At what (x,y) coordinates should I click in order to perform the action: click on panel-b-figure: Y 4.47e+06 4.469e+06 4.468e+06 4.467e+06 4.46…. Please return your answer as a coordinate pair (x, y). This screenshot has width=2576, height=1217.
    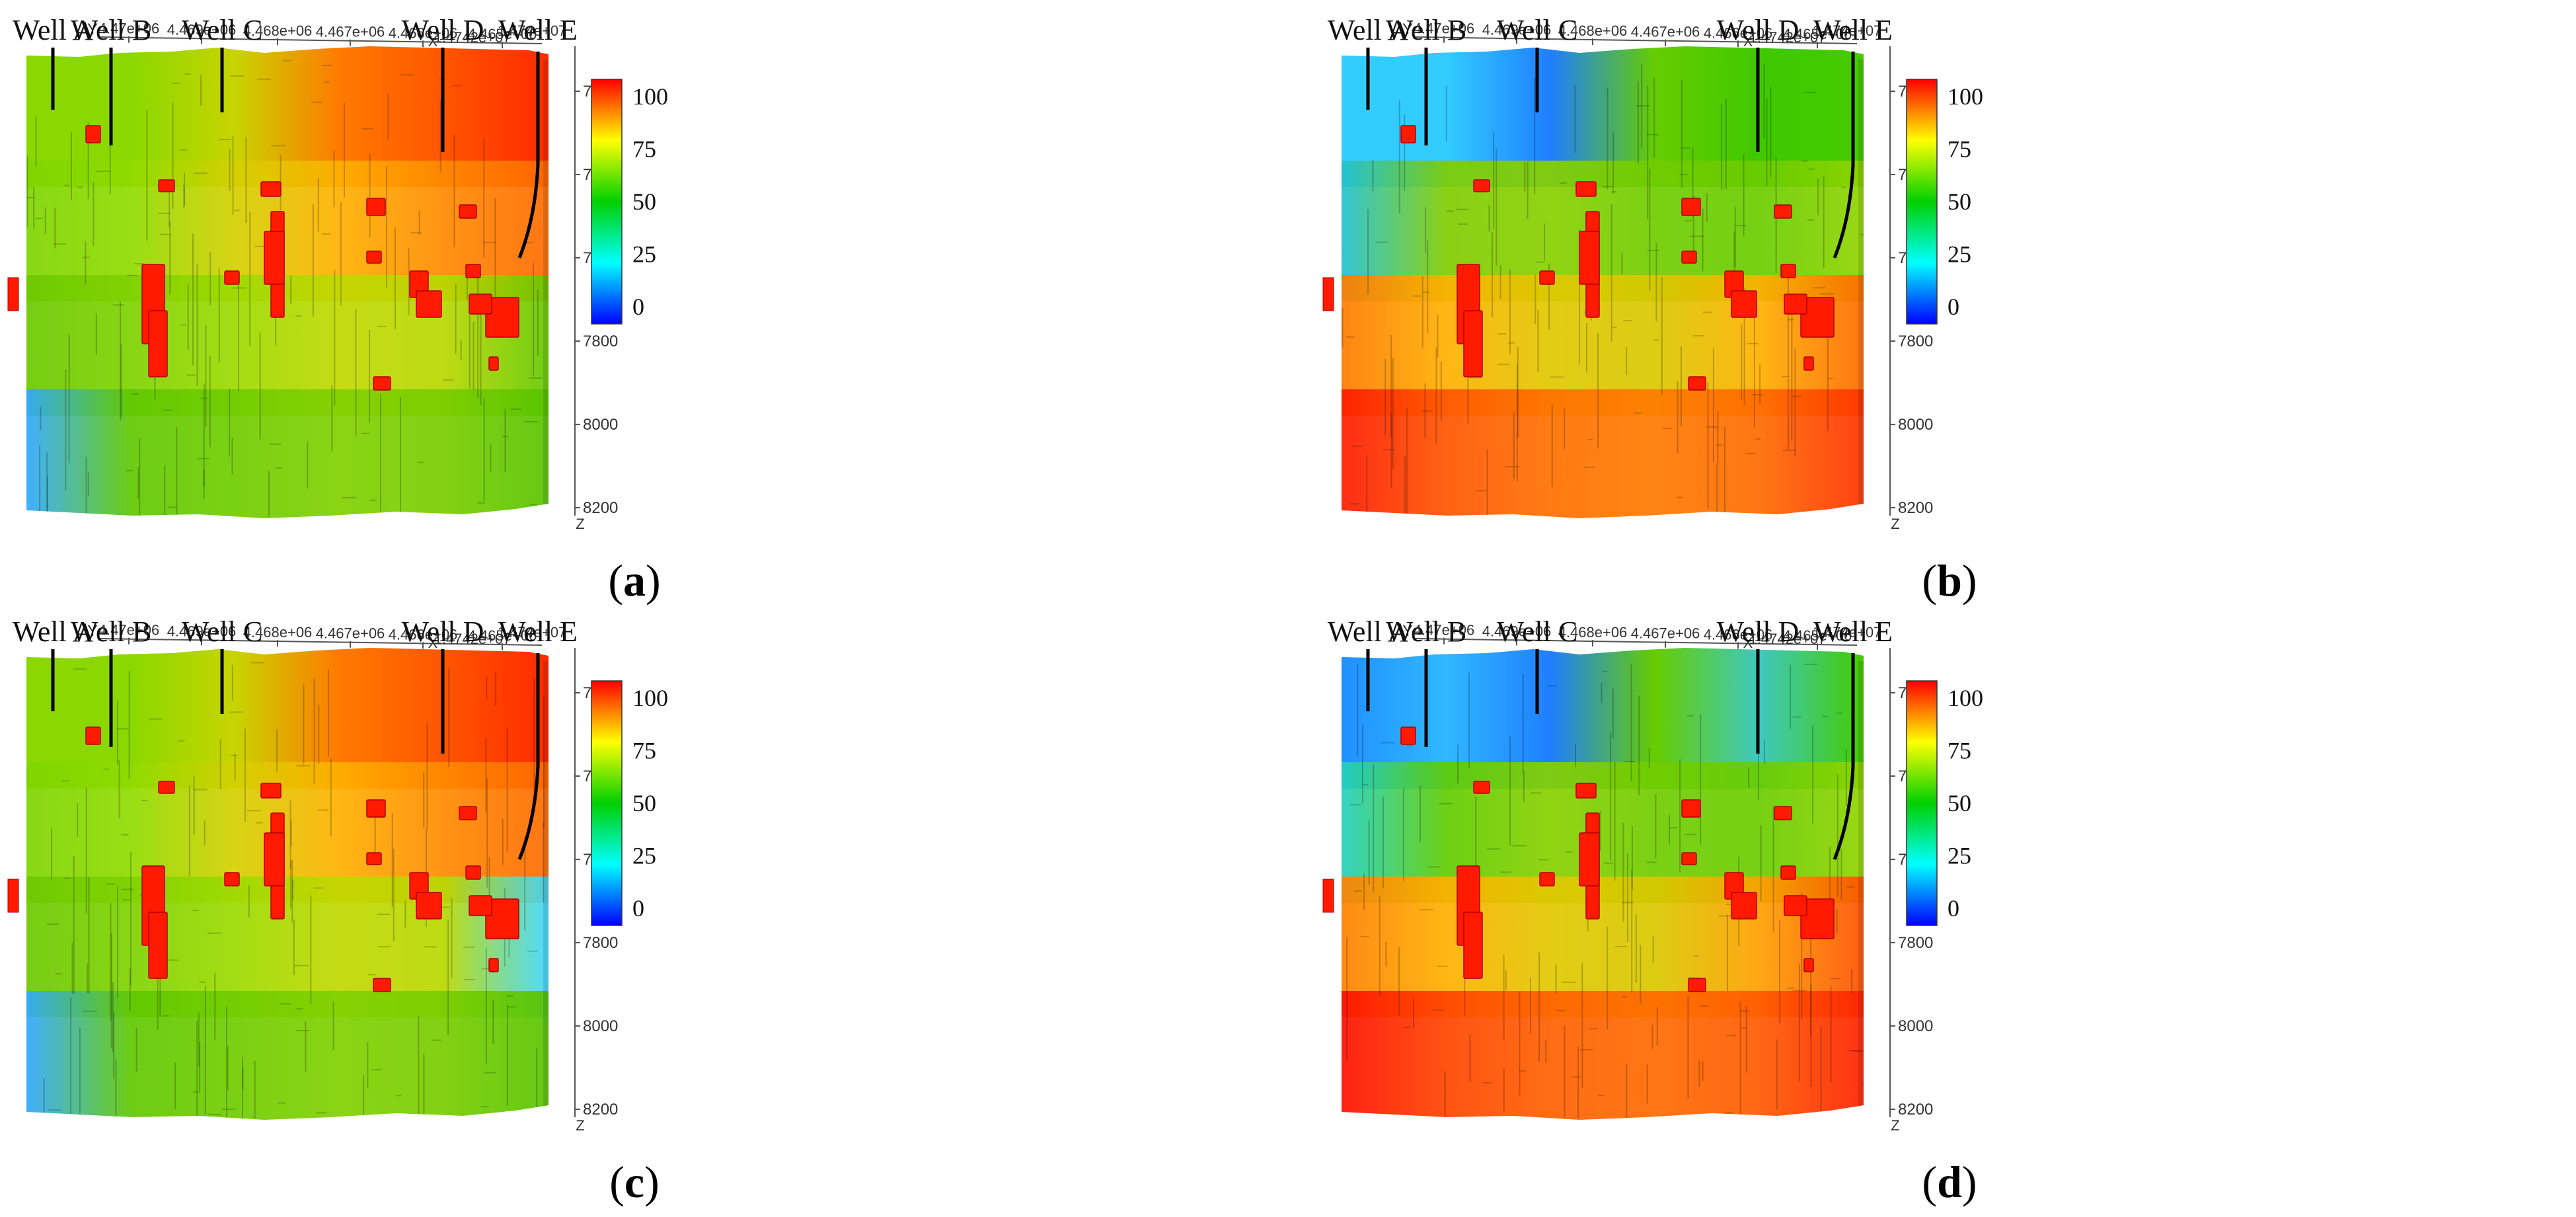
    Looking at the image, I should click on (1653, 273).